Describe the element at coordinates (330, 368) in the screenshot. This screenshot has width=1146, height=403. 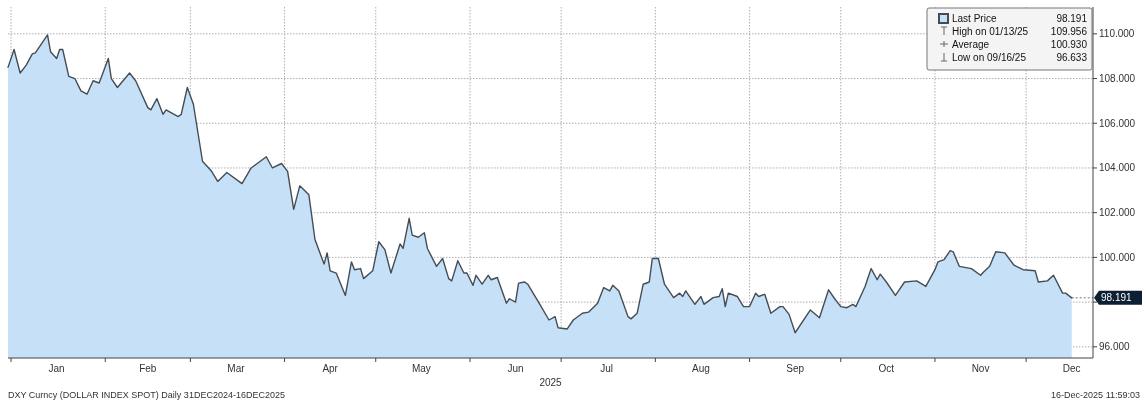
I see `x-tick-label: Apr` at that location.